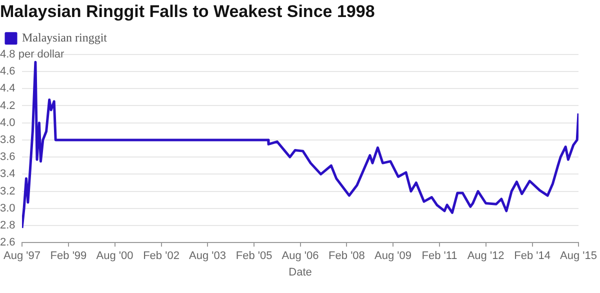 This screenshot has width=600, height=293. What do you see at coordinates (346, 256) in the screenshot?
I see `x-tick-label: Feb '08` at bounding box center [346, 256].